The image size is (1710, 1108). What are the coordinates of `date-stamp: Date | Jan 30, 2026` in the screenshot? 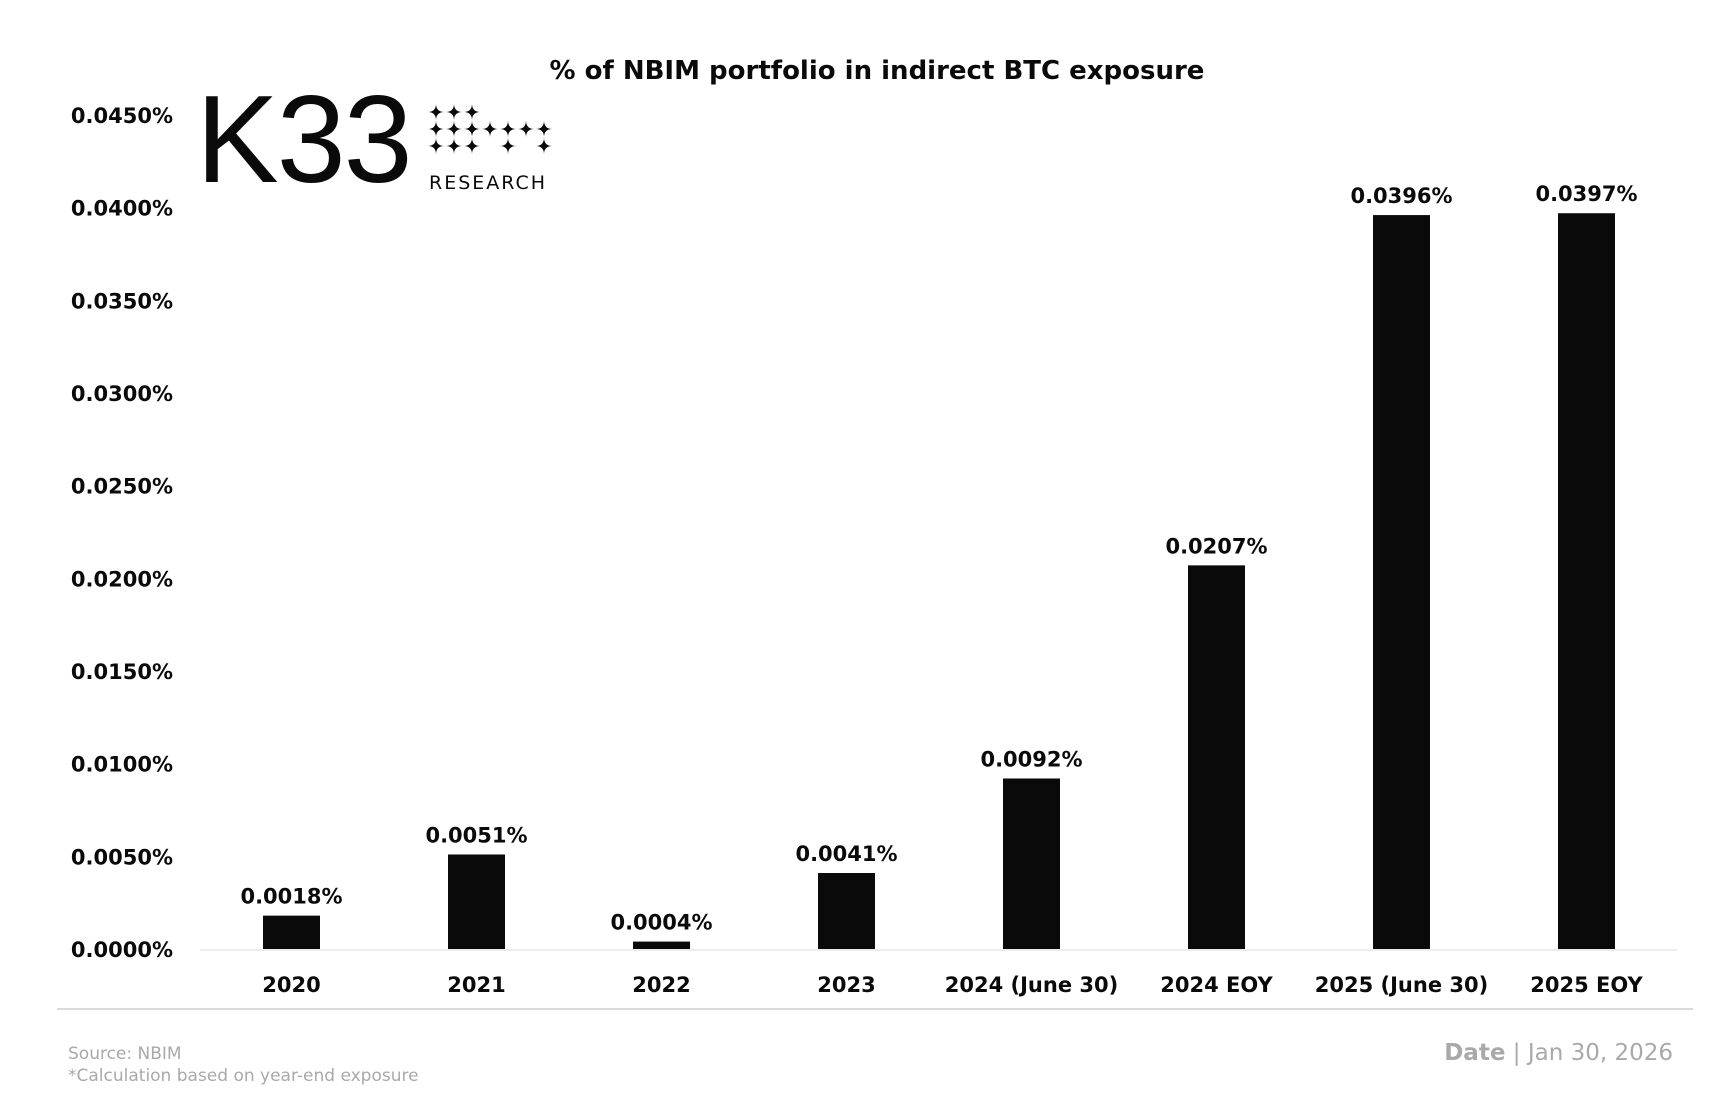 It's located at (1558, 1053).